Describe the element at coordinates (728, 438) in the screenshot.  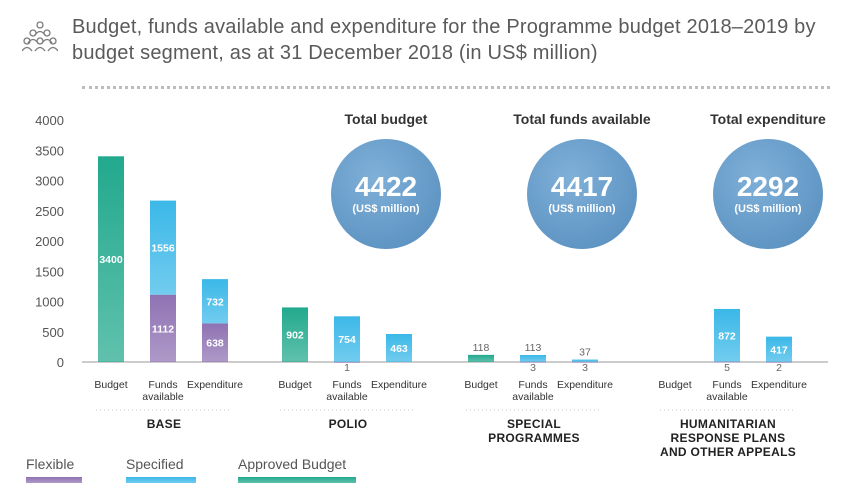
I see `segment-label: RESPONSE PLANS` at that location.